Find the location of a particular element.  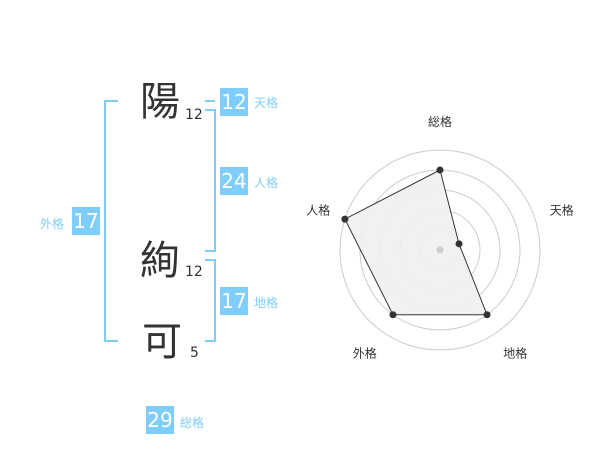

gaikaku-bracket is located at coordinates (111, 221).